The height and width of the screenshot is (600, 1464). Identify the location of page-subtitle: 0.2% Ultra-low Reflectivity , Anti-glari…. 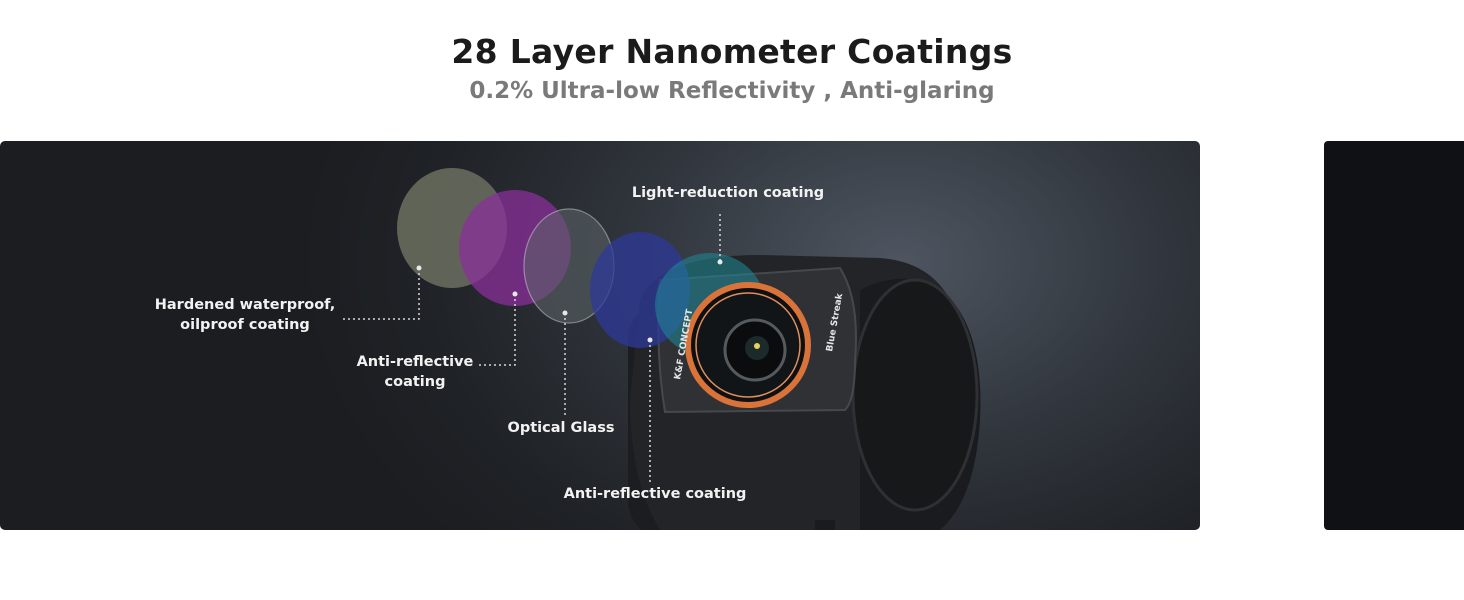
(732, 91).